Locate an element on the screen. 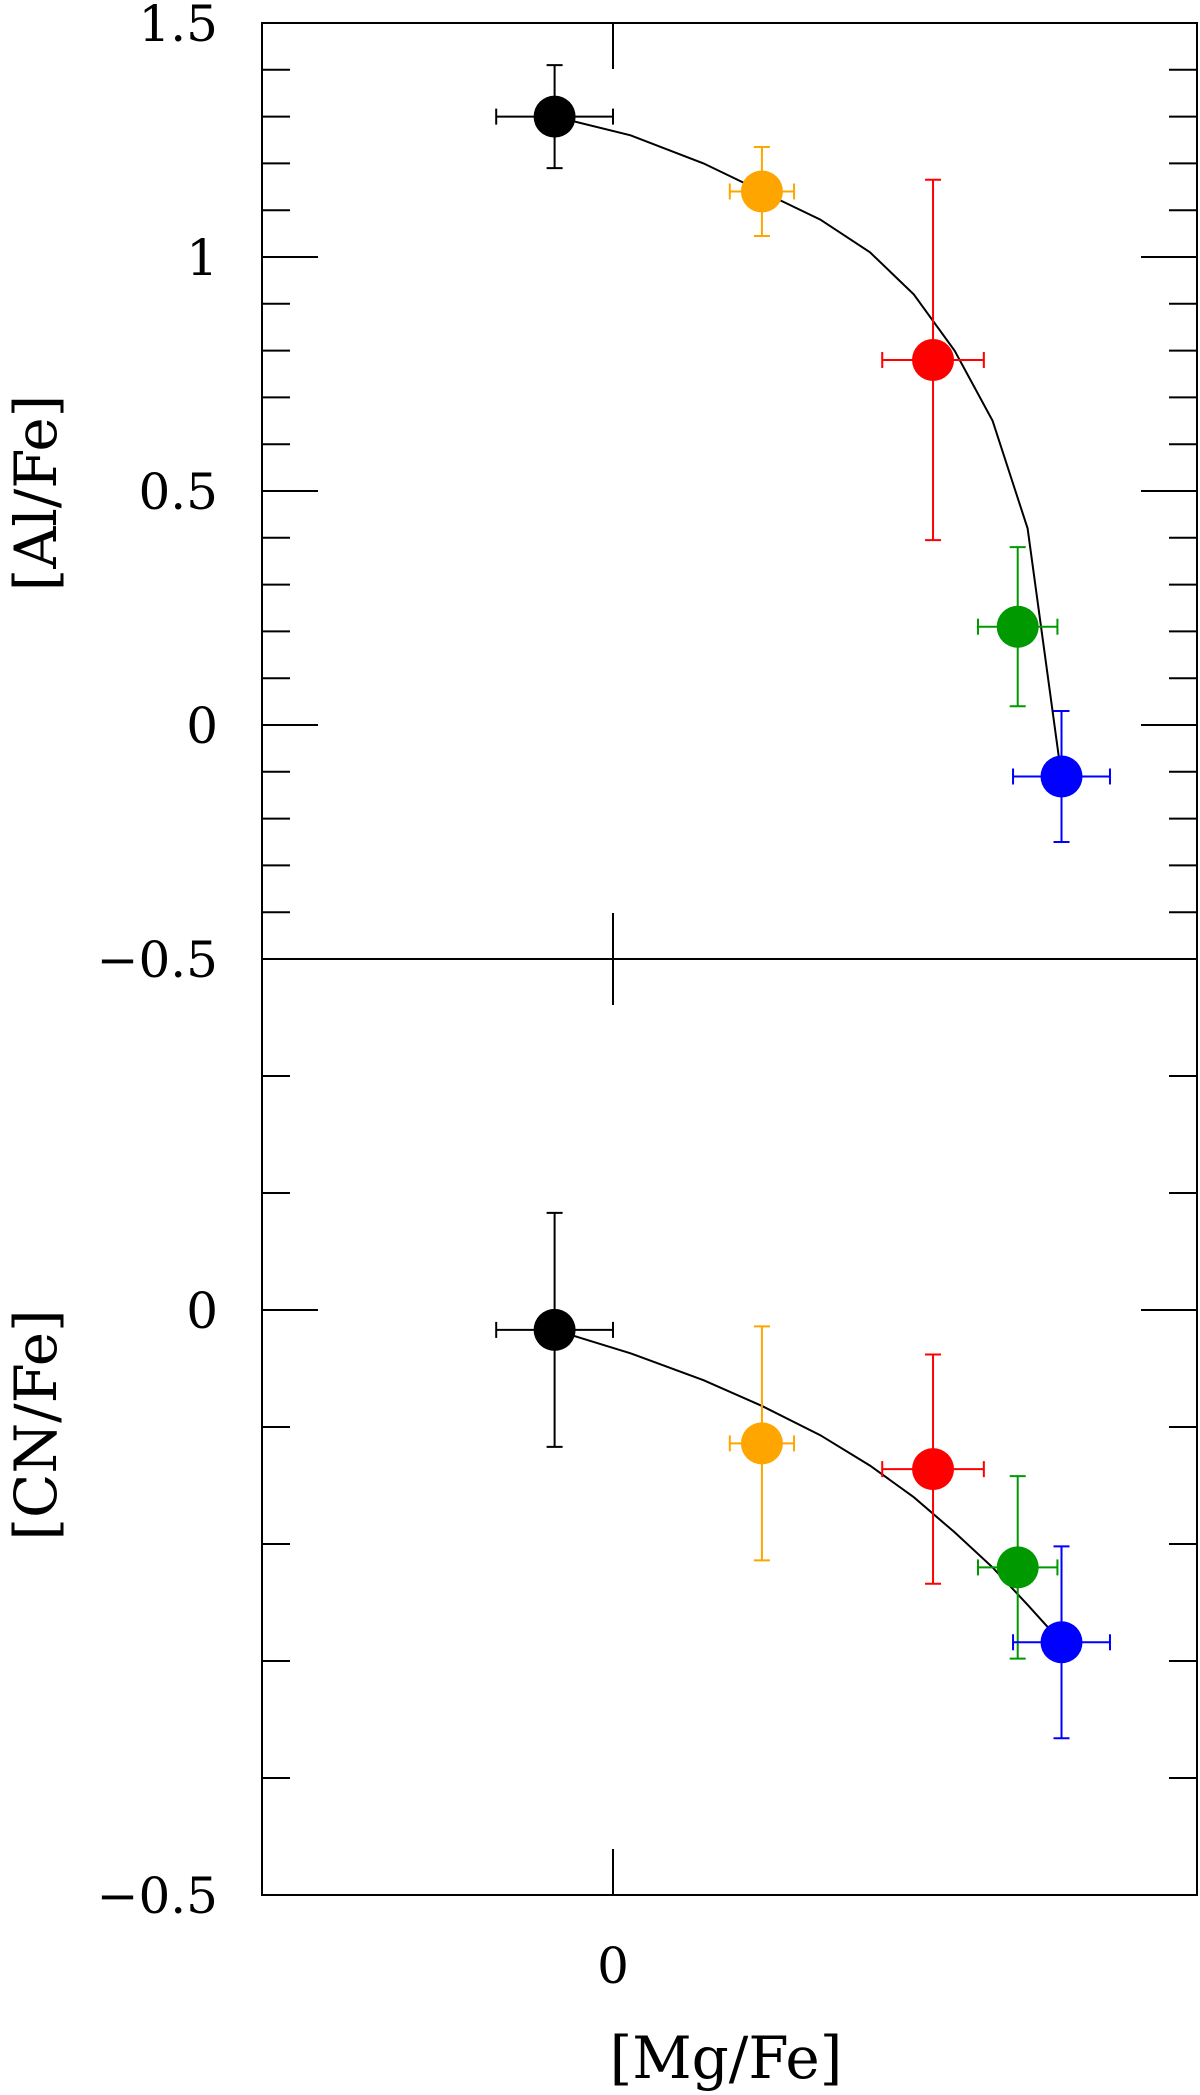 This screenshot has width=1200, height=2095. y-tick-label: 0.5 is located at coordinates (178, 492).